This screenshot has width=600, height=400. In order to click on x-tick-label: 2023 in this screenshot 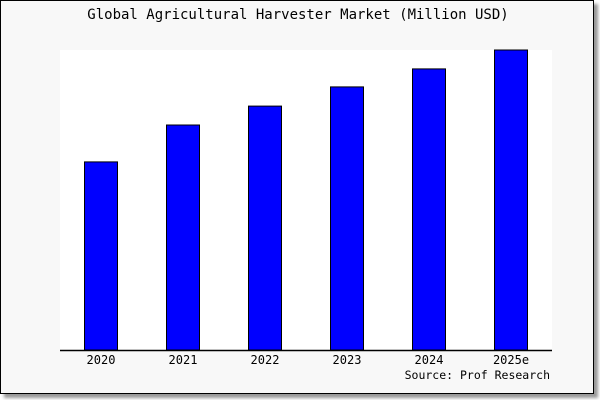, I will do `click(347, 360)`.